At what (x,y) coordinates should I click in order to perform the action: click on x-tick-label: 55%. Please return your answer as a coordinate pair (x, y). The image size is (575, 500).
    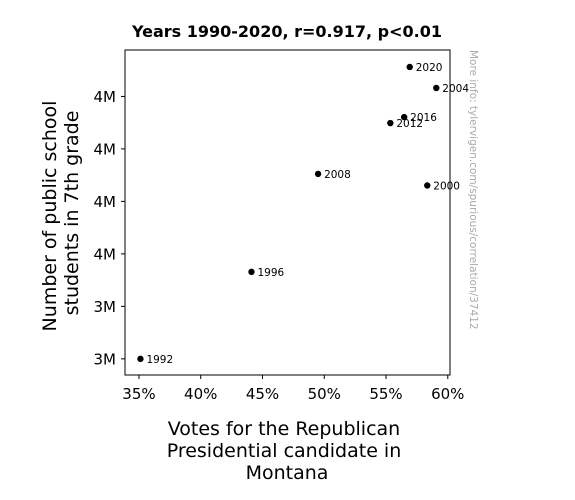
    Looking at the image, I should click on (385, 394).